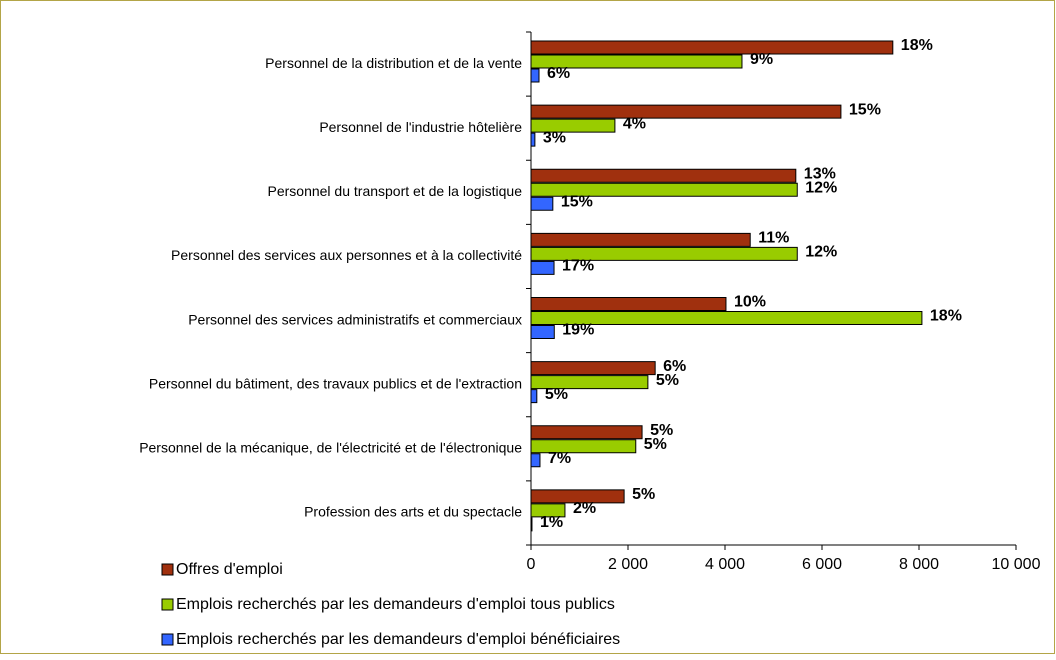  I want to click on value-label: 1%, so click(551, 522).